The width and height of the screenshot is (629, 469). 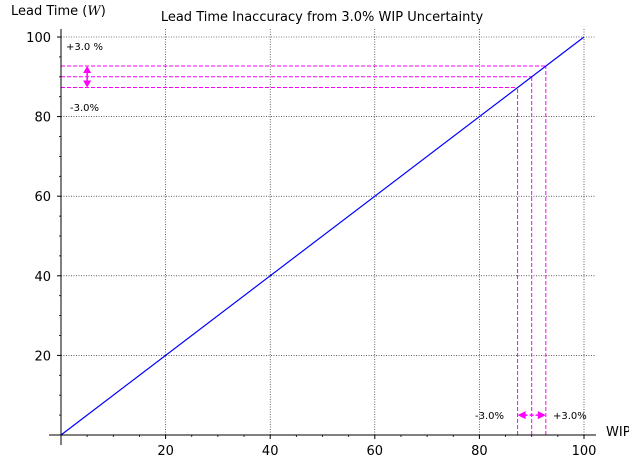 What do you see at coordinates (87, 84) in the screenshot?
I see `y-arrow-head-down` at bounding box center [87, 84].